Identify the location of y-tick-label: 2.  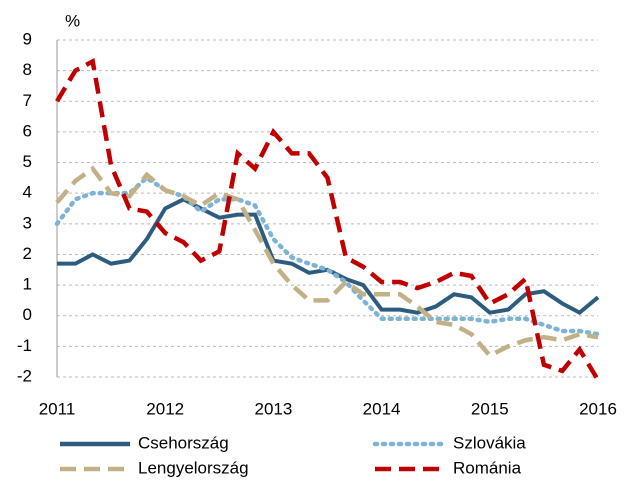
(27, 253).